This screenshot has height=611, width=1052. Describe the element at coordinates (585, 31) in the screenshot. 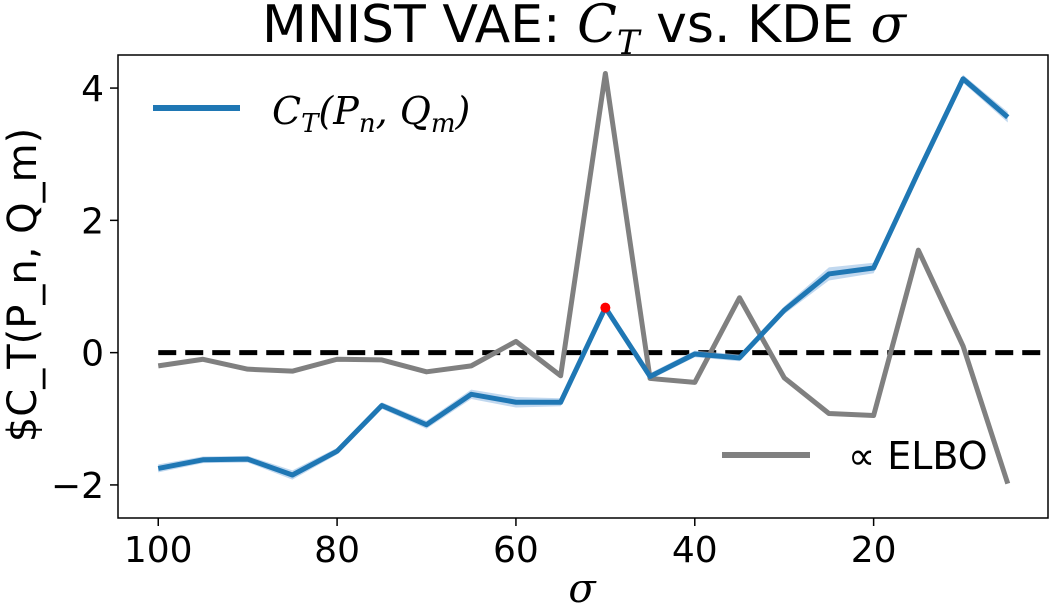

I see `chart-title: MNIST VAE: CT vs. KDE σ` at that location.